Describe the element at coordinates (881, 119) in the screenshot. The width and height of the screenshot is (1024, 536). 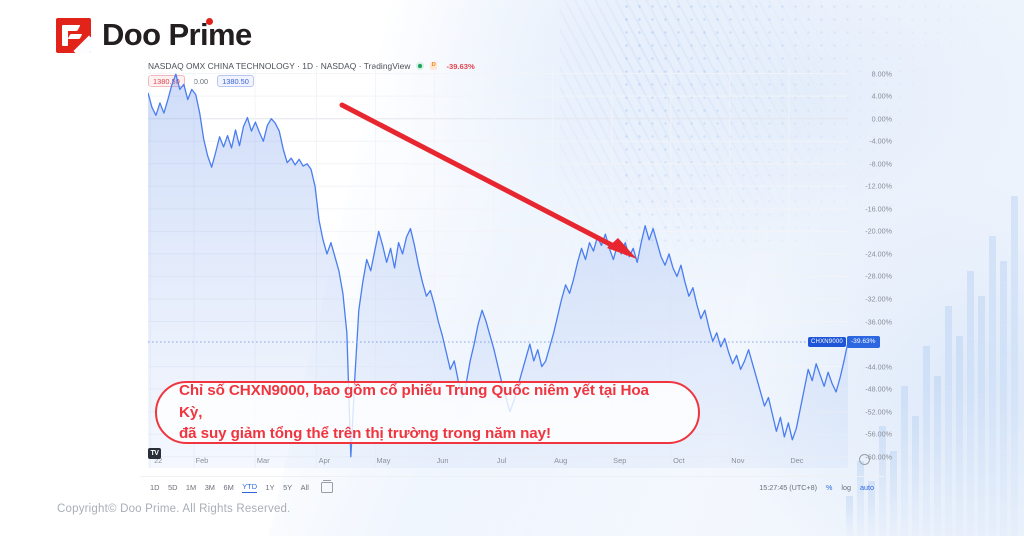
I see `y-axis-tick: 0.00%` at that location.